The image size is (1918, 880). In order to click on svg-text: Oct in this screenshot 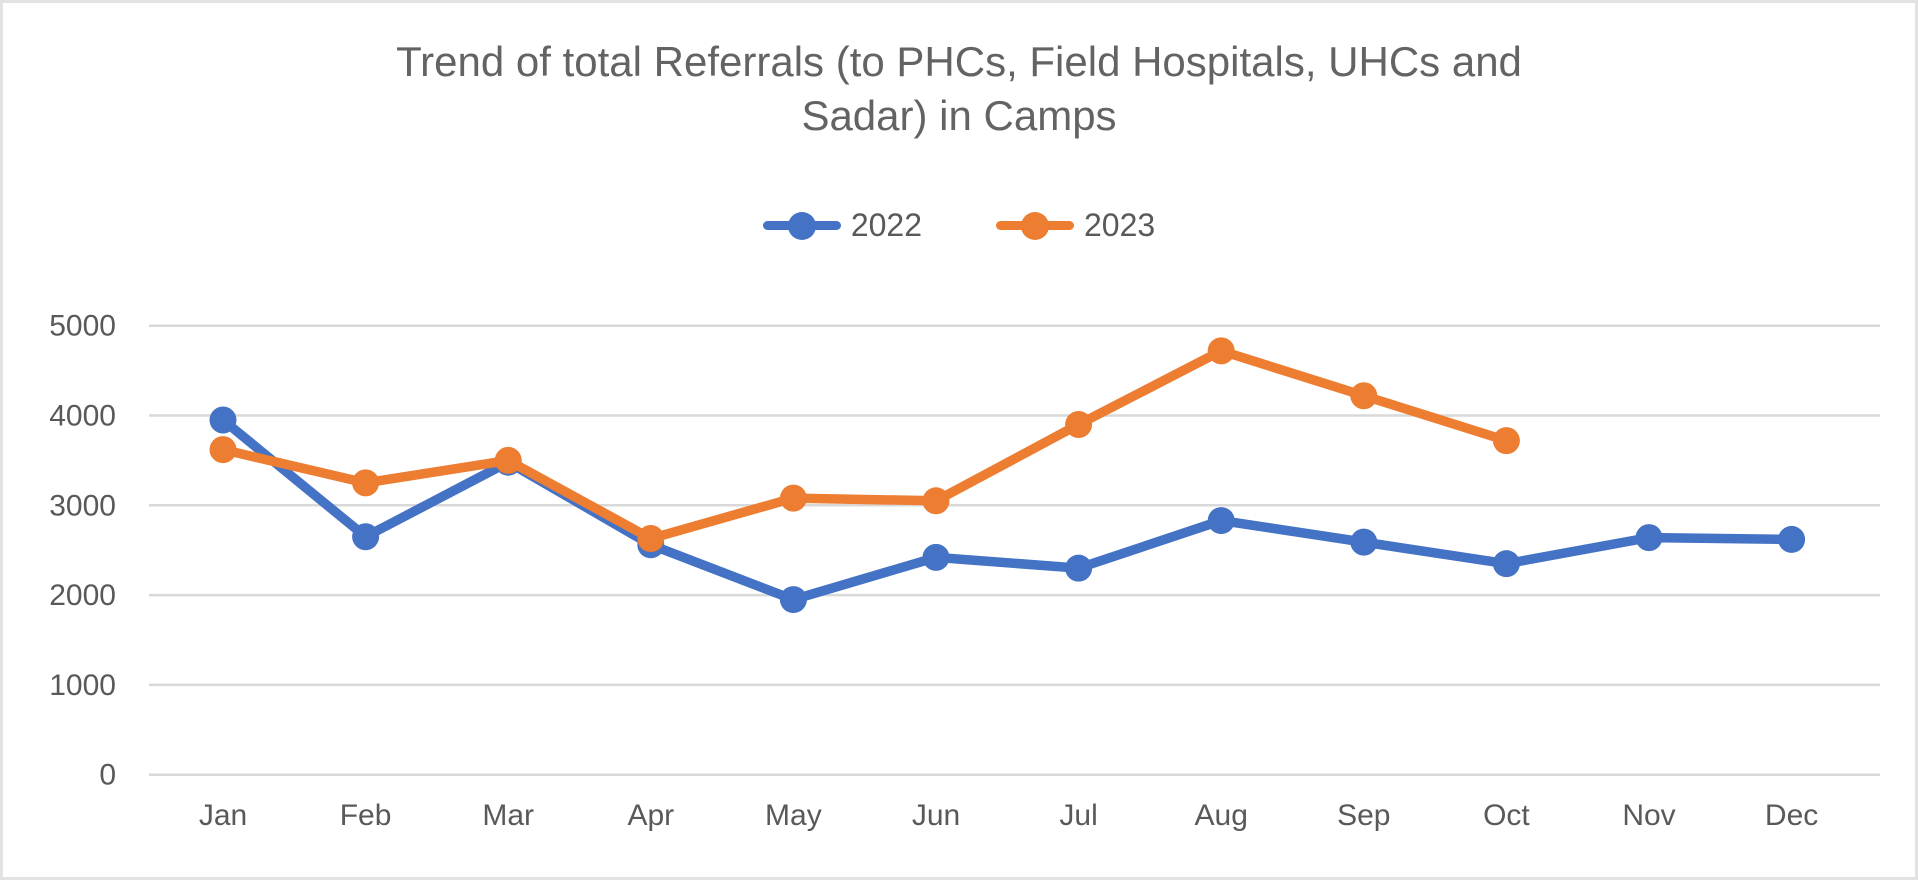, I will do `click(1506, 815)`.